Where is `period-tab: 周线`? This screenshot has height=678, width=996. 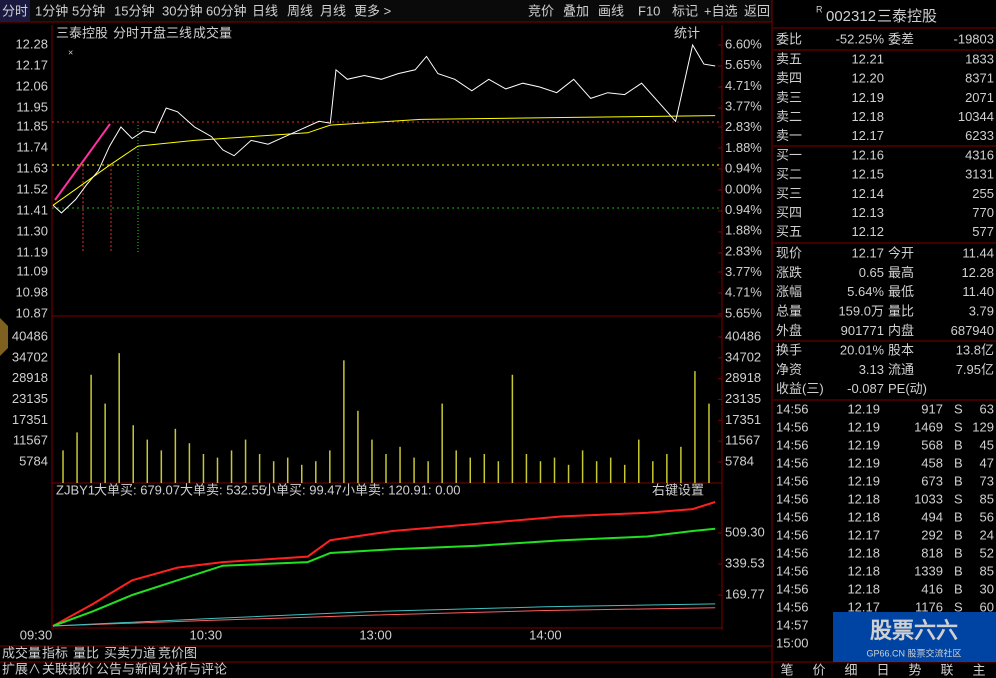
period-tab: 周线 is located at coordinates (300, 10).